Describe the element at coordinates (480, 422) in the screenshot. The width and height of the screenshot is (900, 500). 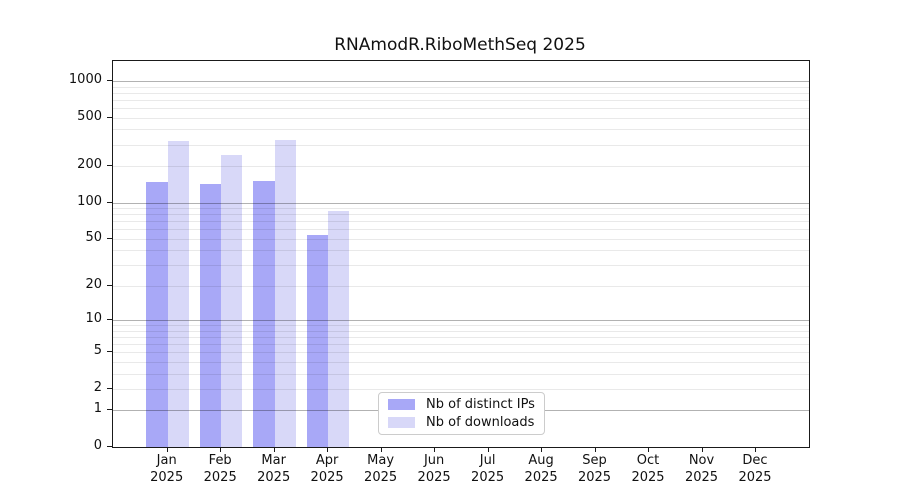
I see `legend-label-downloads: Nb of downloads` at that location.